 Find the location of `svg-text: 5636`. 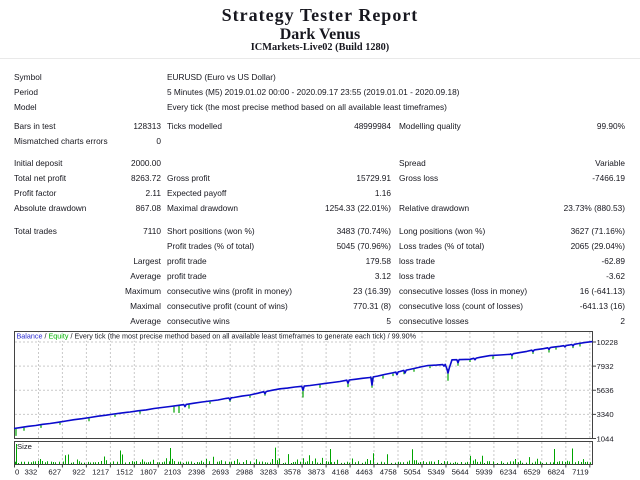

svg-text: 5636 is located at coordinates (605, 390).